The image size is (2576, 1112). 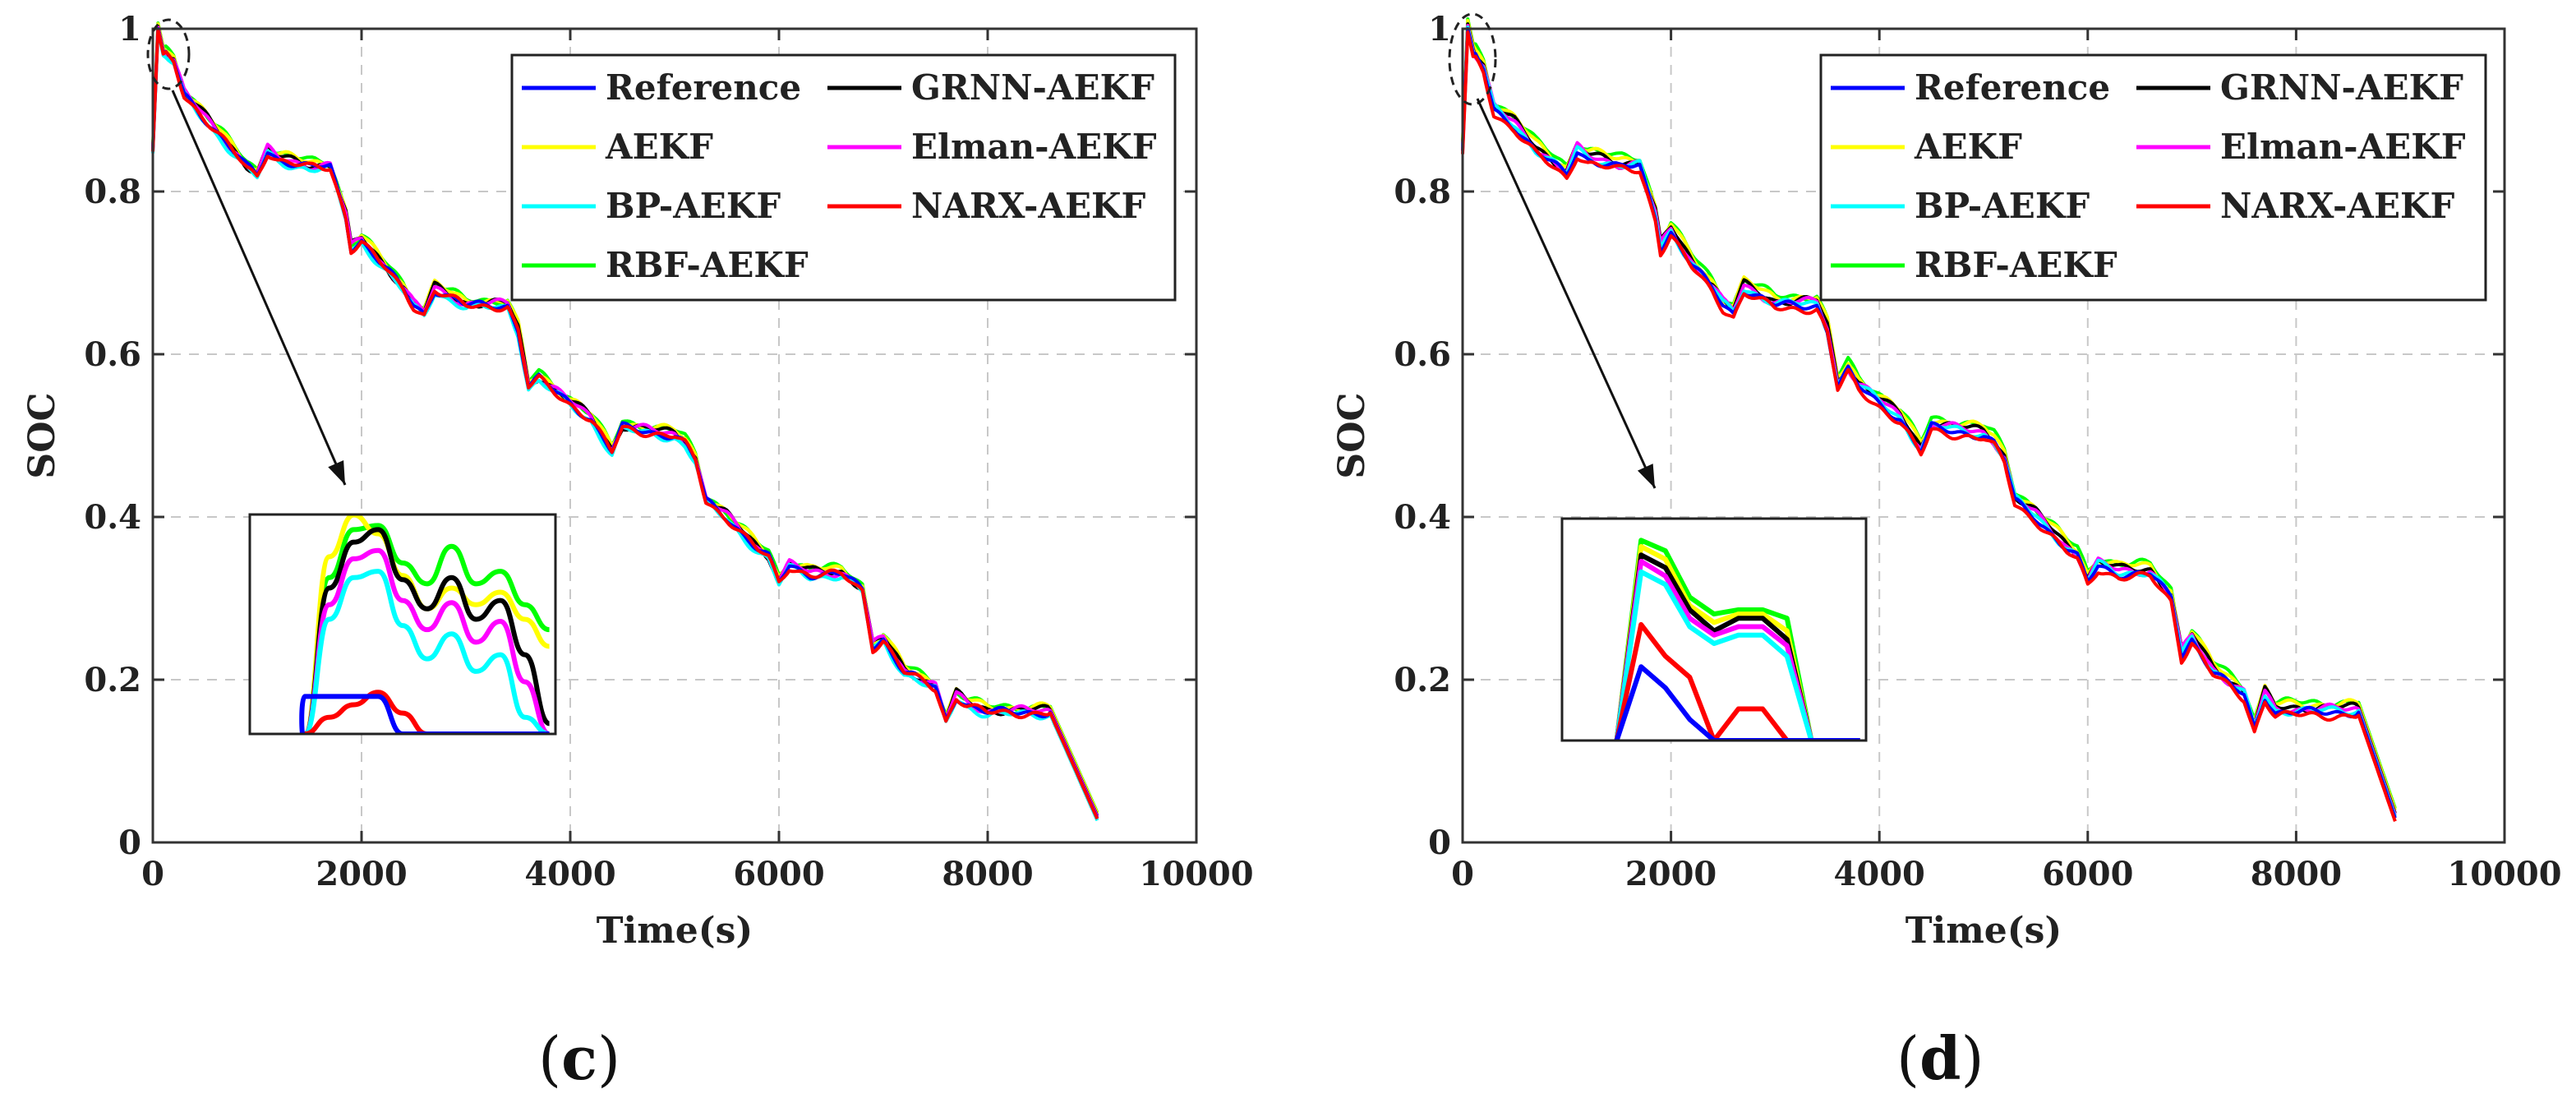 I want to click on inset-line-elman-aekf, so click(x=1737, y=650).